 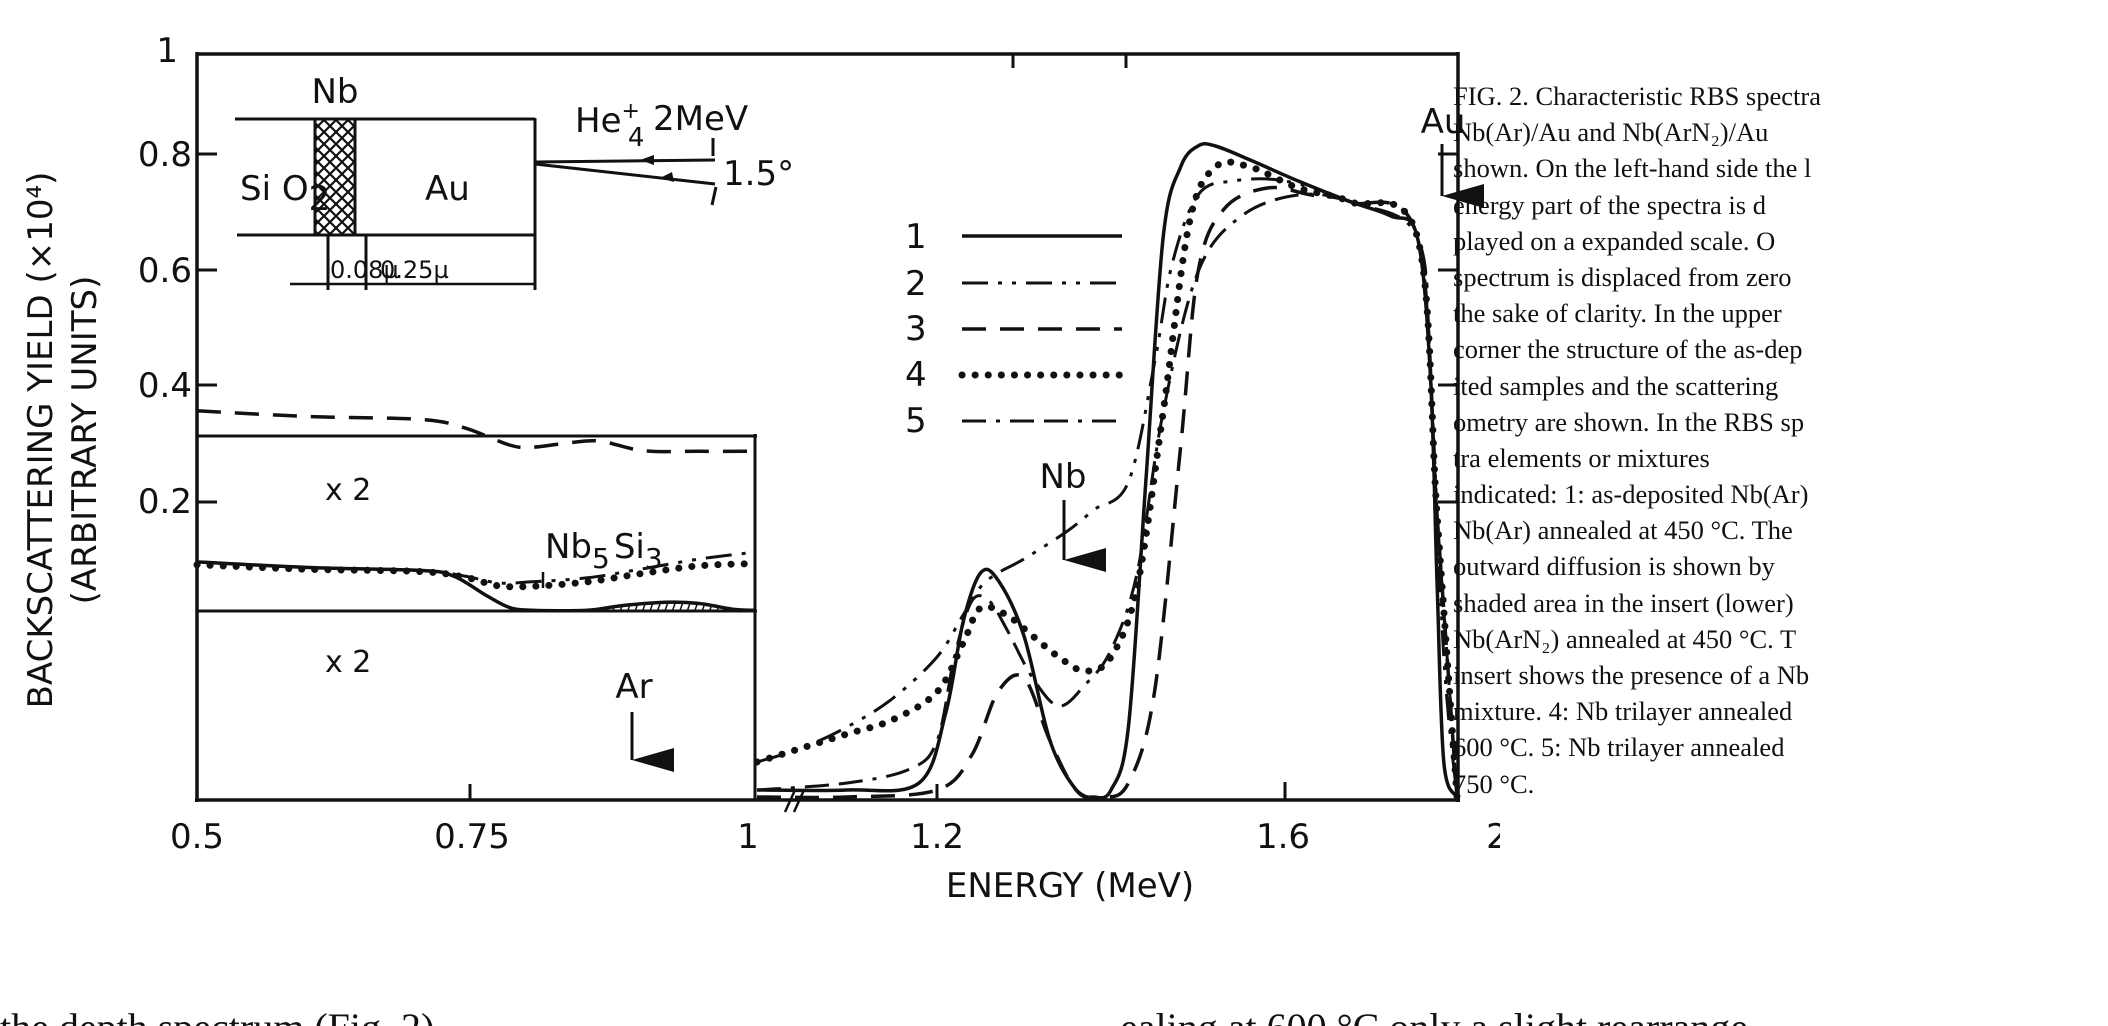 What do you see at coordinates (85, 440) in the screenshot?
I see `y-axis-label-line2: (ARBITRARY UNITS)` at bounding box center [85, 440].